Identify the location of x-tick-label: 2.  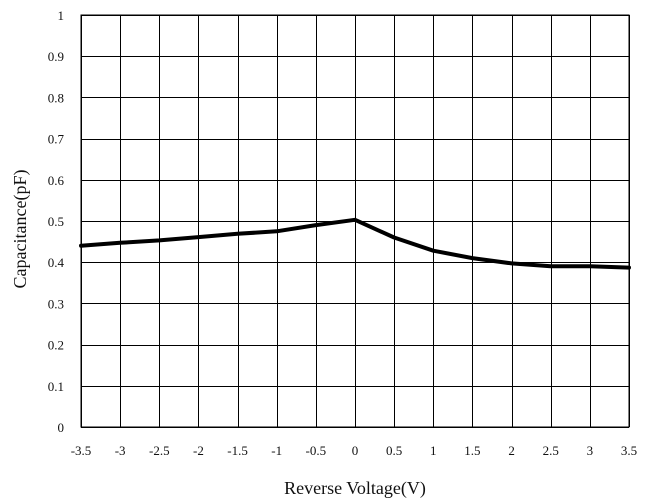
(511, 450).